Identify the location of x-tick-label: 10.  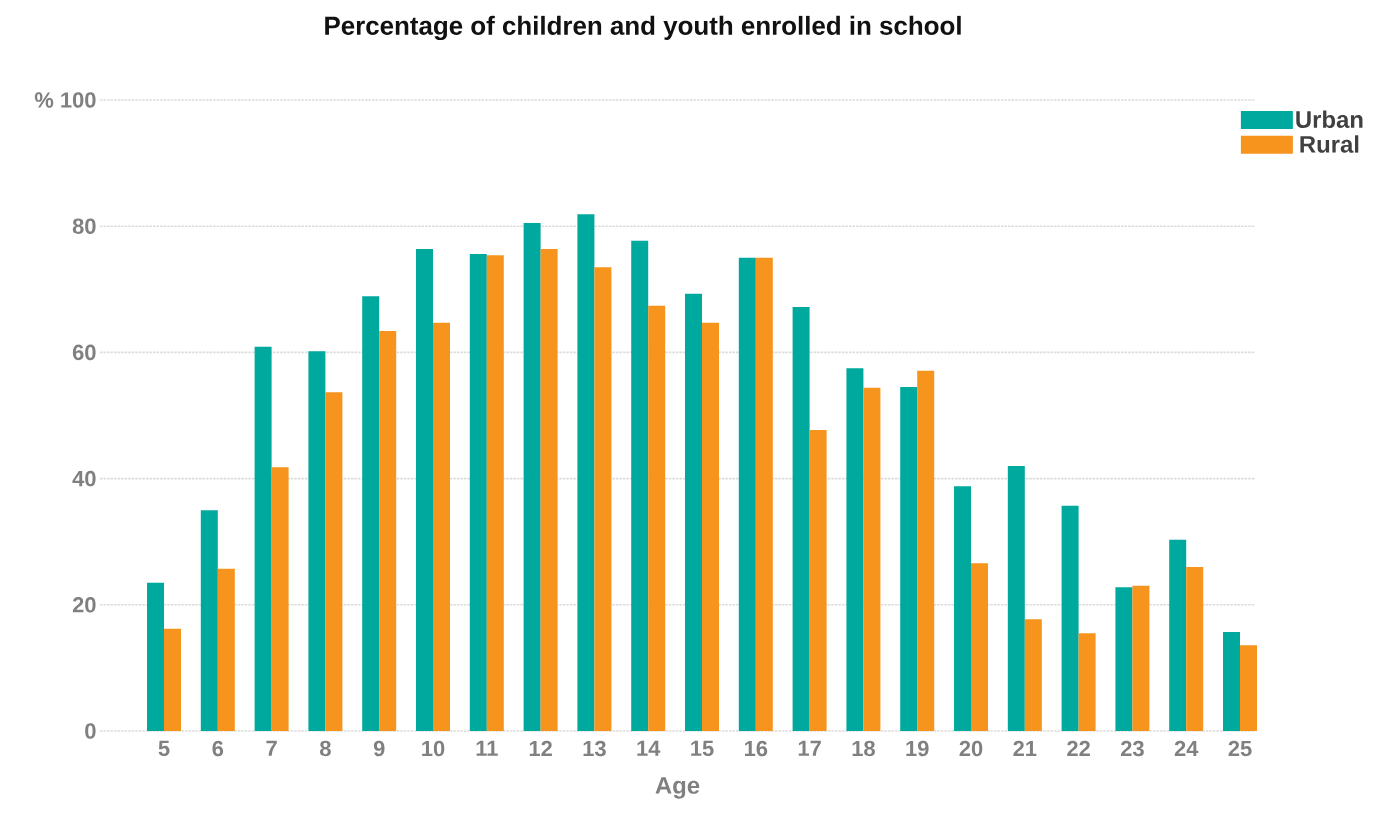
(433, 748).